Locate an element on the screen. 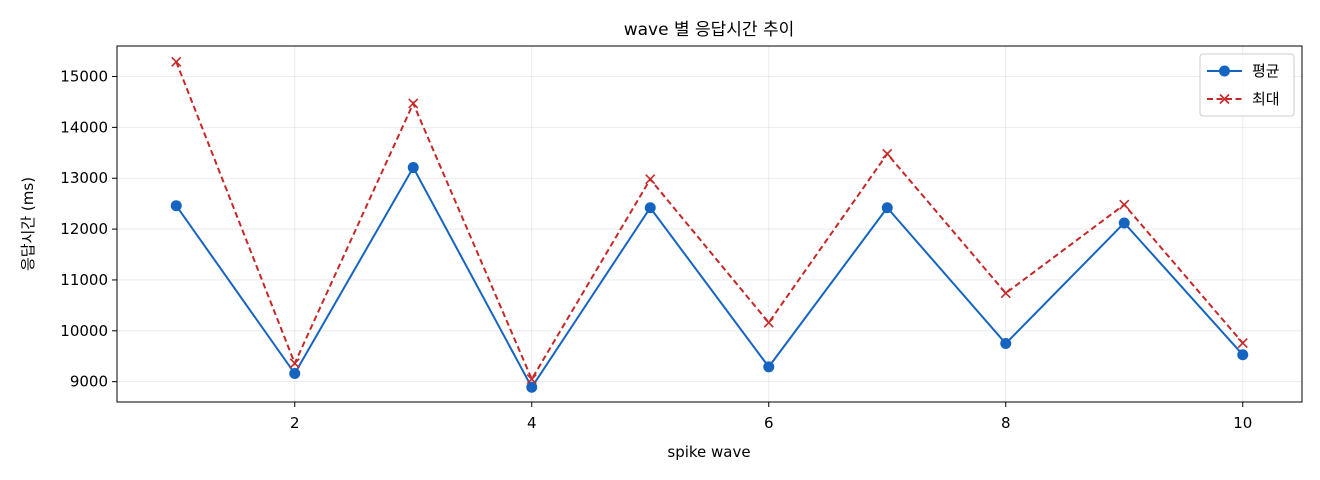 This screenshot has height=480, width=1320. x-tick-label: 4 is located at coordinates (532, 423).